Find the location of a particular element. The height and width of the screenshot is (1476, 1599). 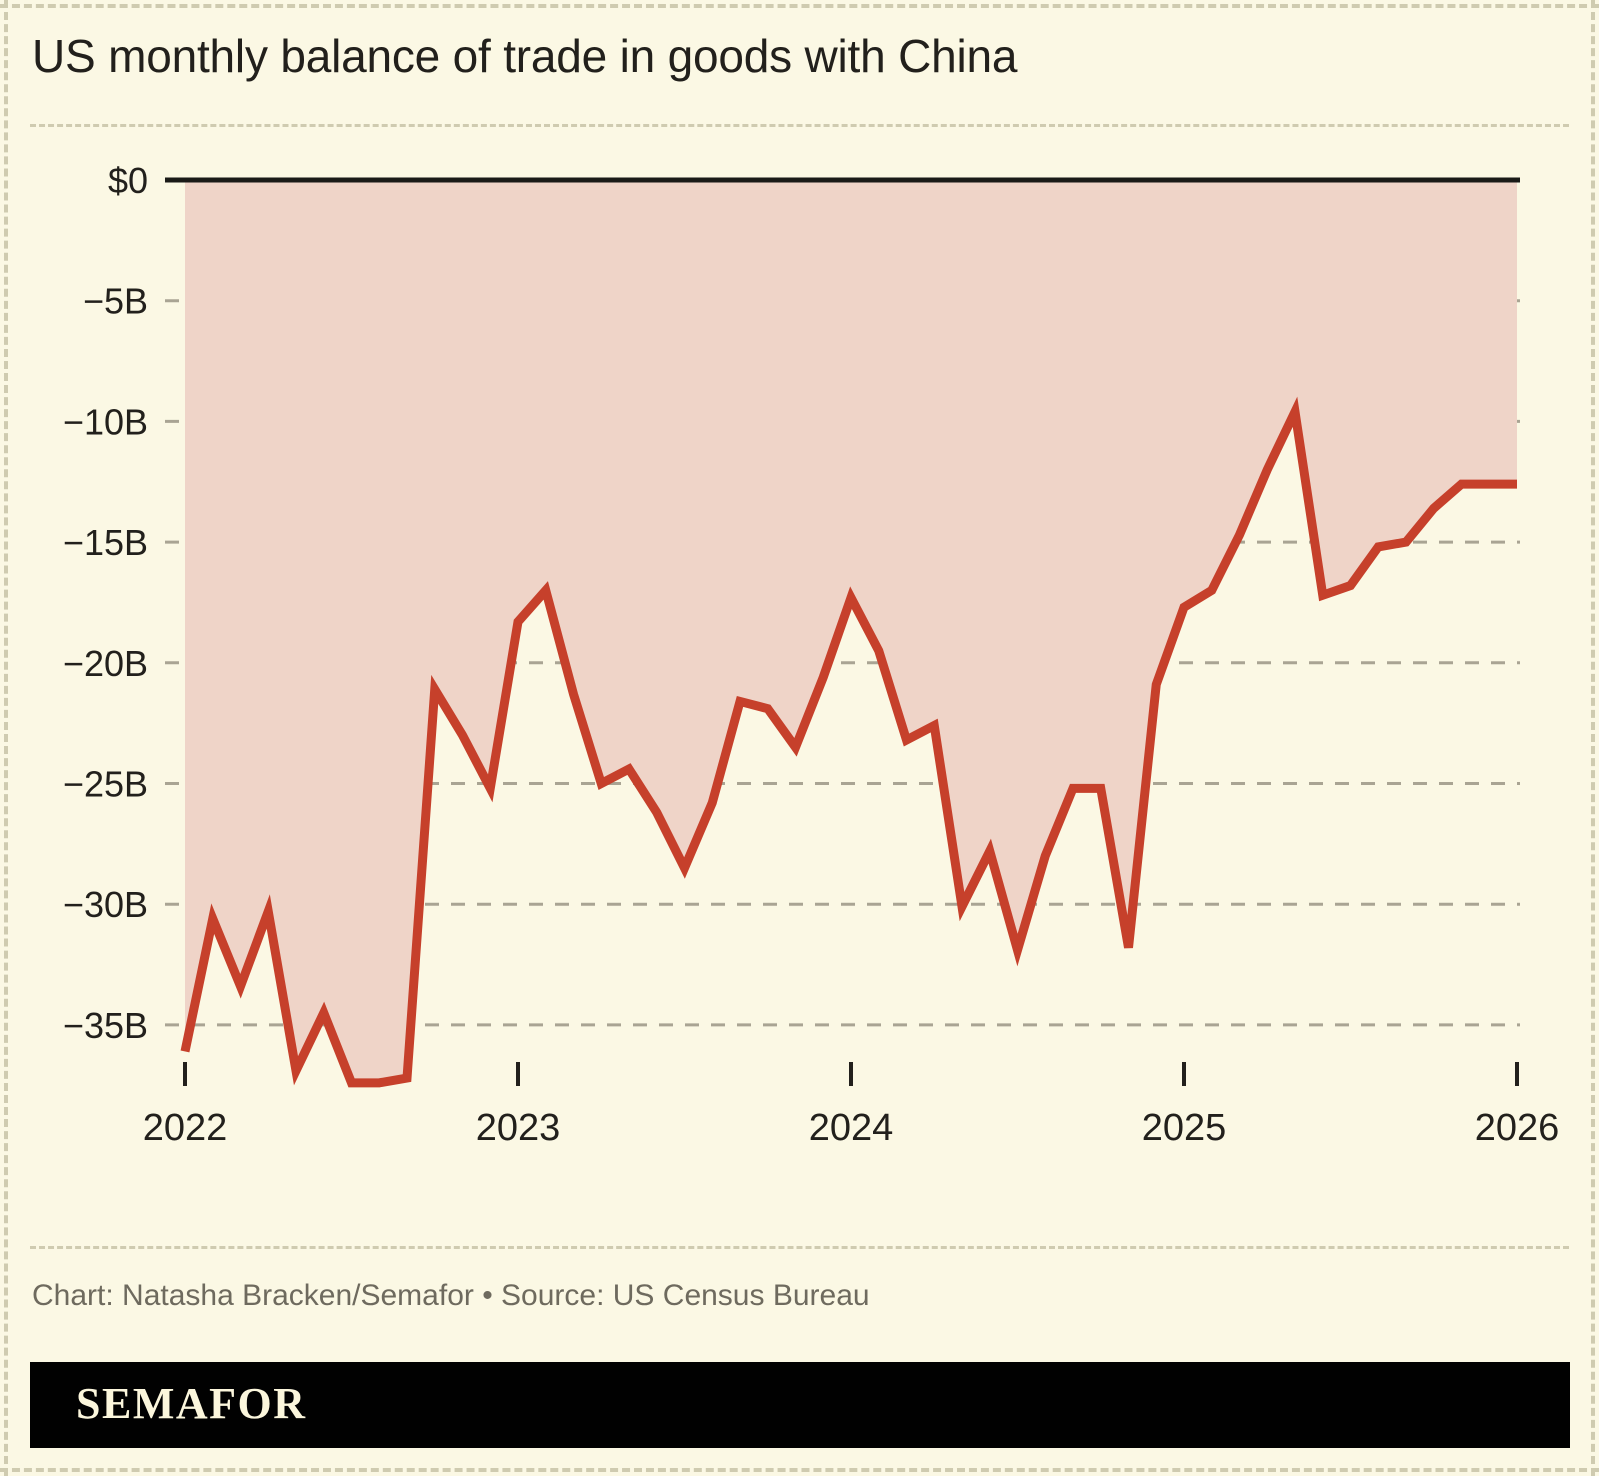

y-axis-tick-label: −35B is located at coordinates (105, 1025).